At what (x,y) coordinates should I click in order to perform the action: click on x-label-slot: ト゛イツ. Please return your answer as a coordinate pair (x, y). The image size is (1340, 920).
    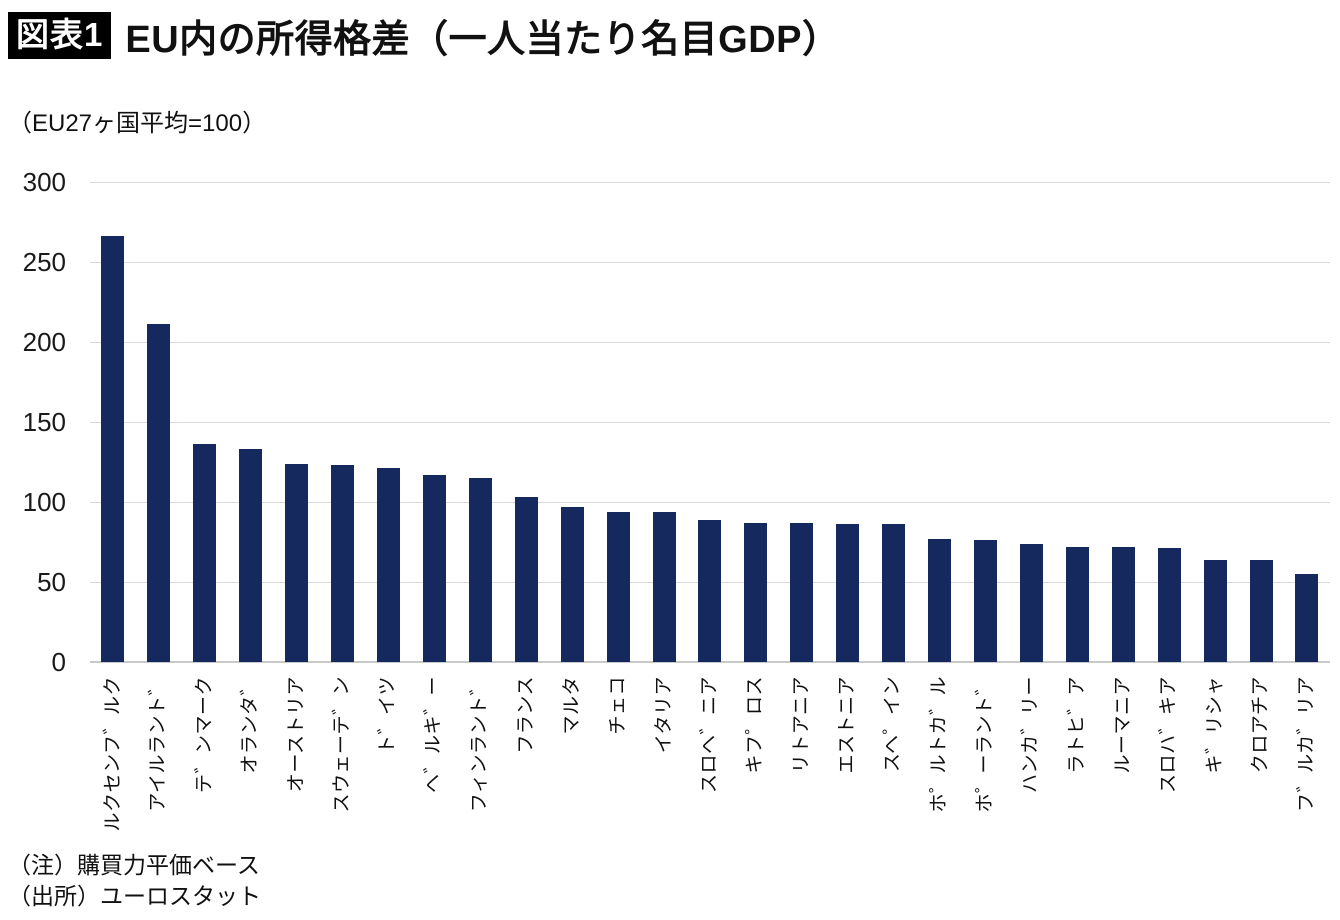
    Looking at the image, I should click on (389, 749).